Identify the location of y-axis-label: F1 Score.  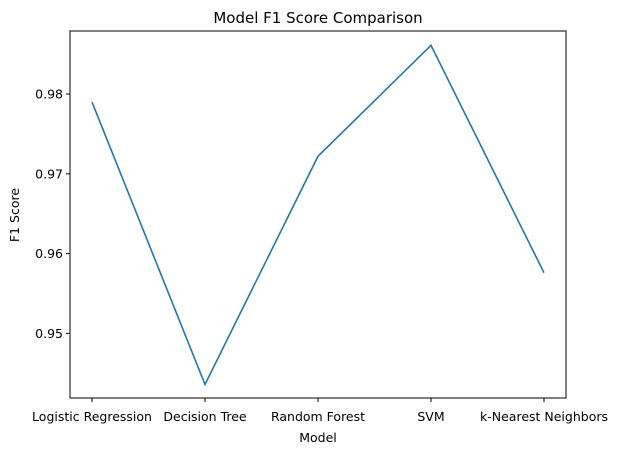
(14, 215).